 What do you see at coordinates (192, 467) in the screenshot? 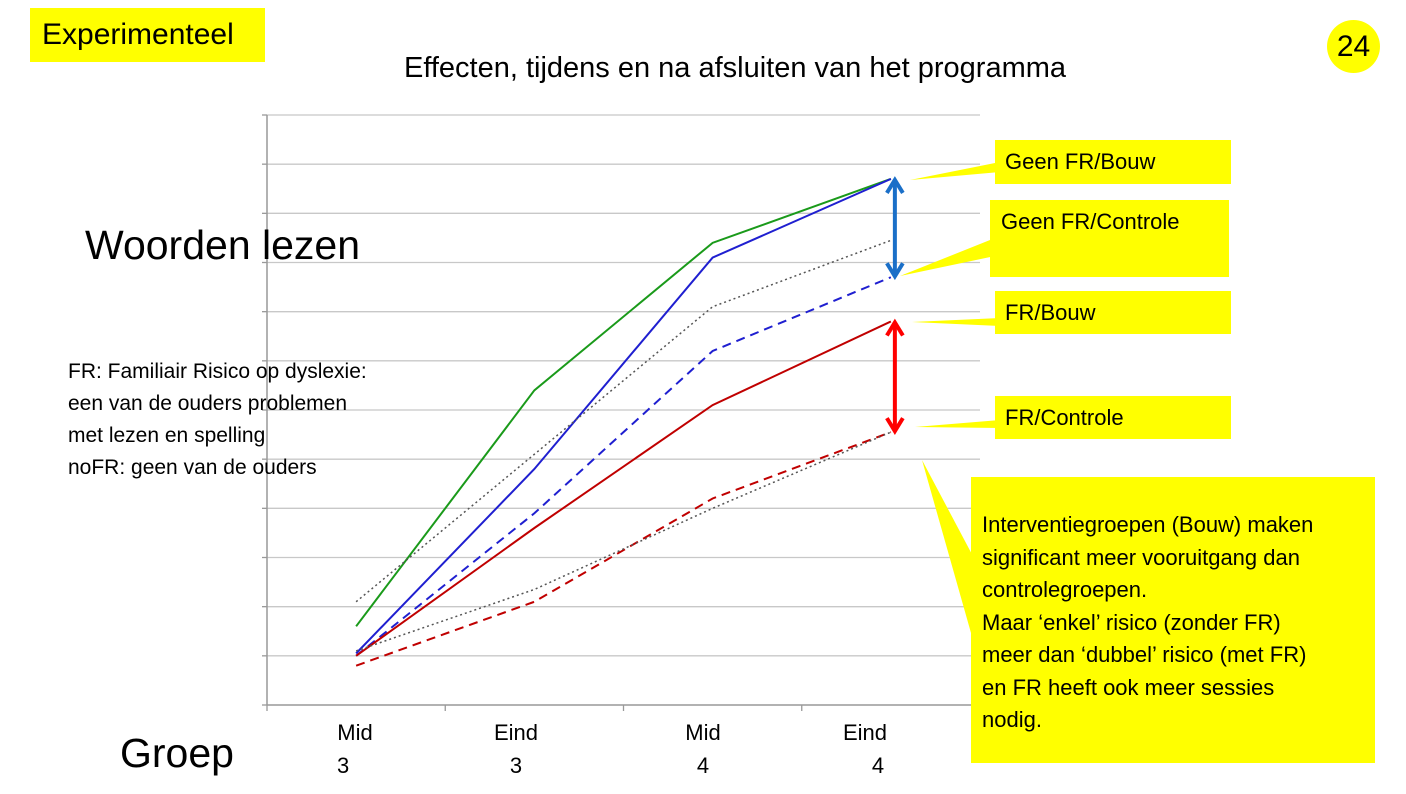
I see `note-line: noFR: geen van de ouders` at bounding box center [192, 467].